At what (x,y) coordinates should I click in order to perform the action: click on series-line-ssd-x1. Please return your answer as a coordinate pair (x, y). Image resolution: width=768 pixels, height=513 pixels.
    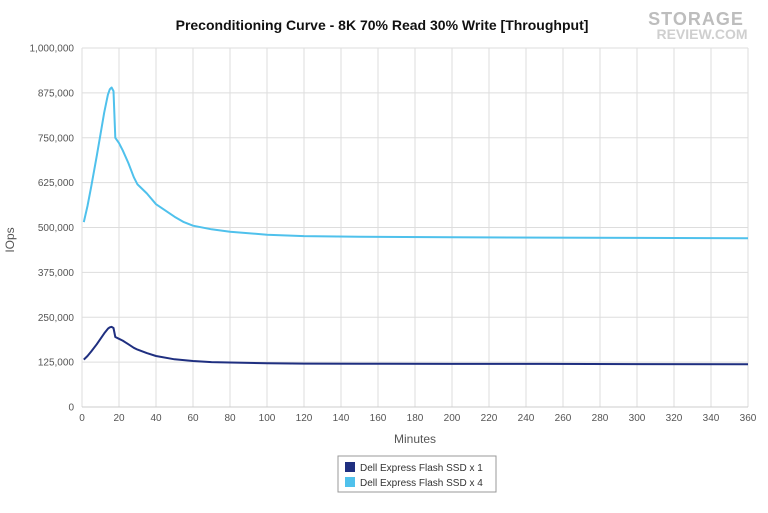
    Looking at the image, I should click on (416, 345).